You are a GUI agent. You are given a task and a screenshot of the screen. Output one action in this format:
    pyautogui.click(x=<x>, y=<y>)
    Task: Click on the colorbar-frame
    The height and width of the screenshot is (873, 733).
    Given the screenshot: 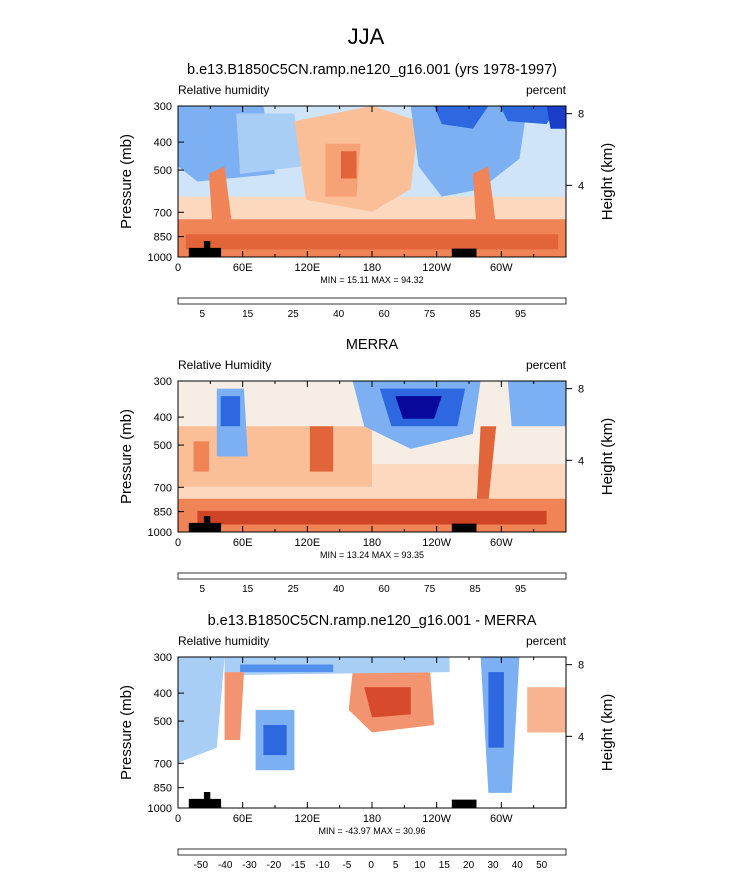 What is the action you would take?
    pyautogui.click(x=372, y=852)
    